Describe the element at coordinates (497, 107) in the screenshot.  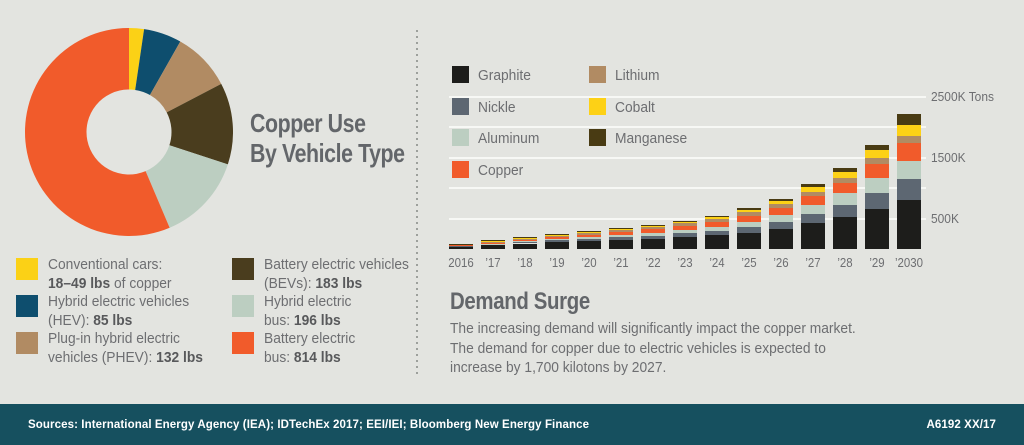
I see `legend-label: Nickle` at that location.